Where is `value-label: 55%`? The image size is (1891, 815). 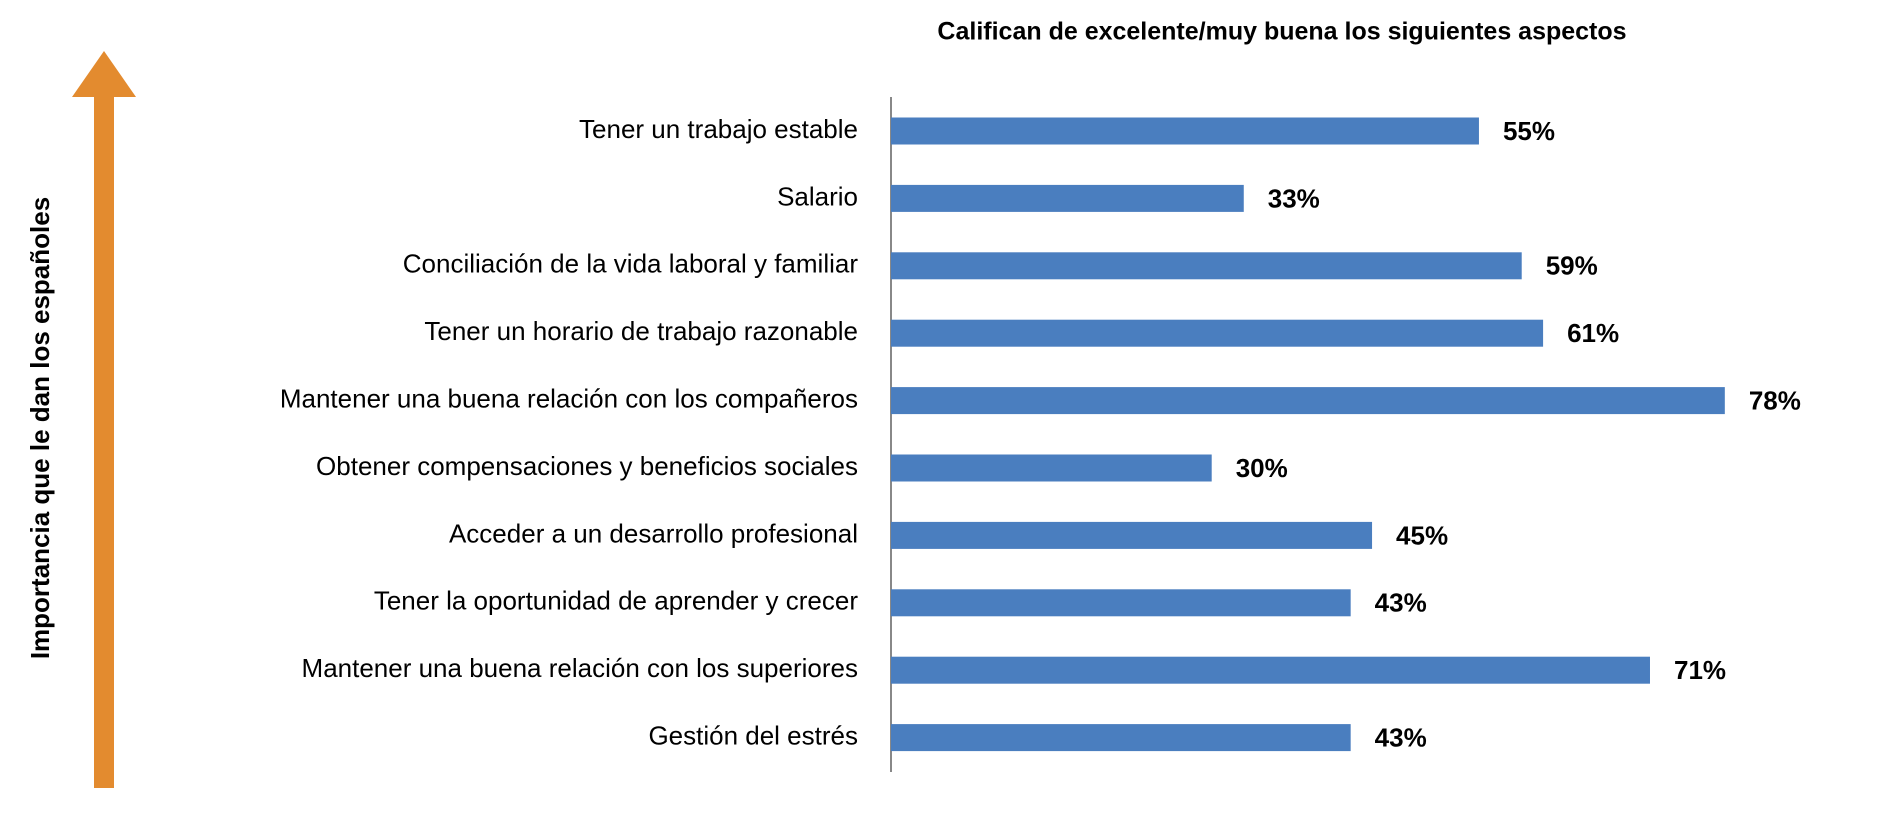 value-label: 55% is located at coordinates (1529, 131).